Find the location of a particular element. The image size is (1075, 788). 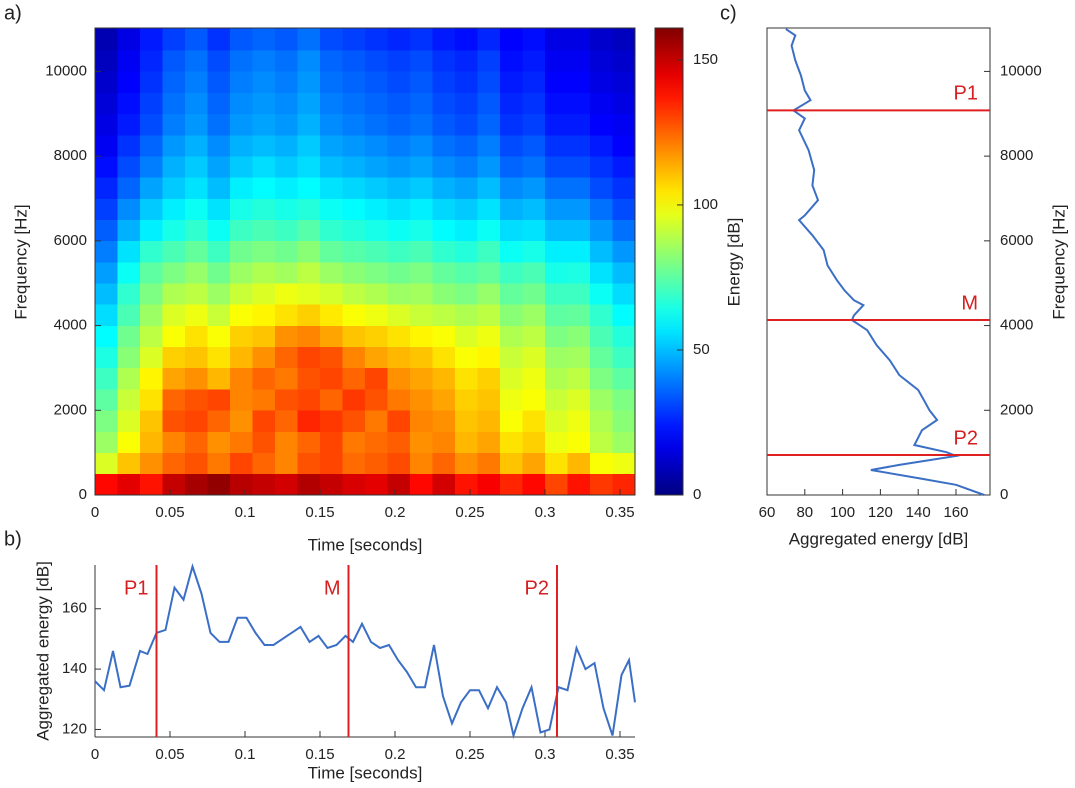

y-tick-label: 6000 is located at coordinates (70, 240).